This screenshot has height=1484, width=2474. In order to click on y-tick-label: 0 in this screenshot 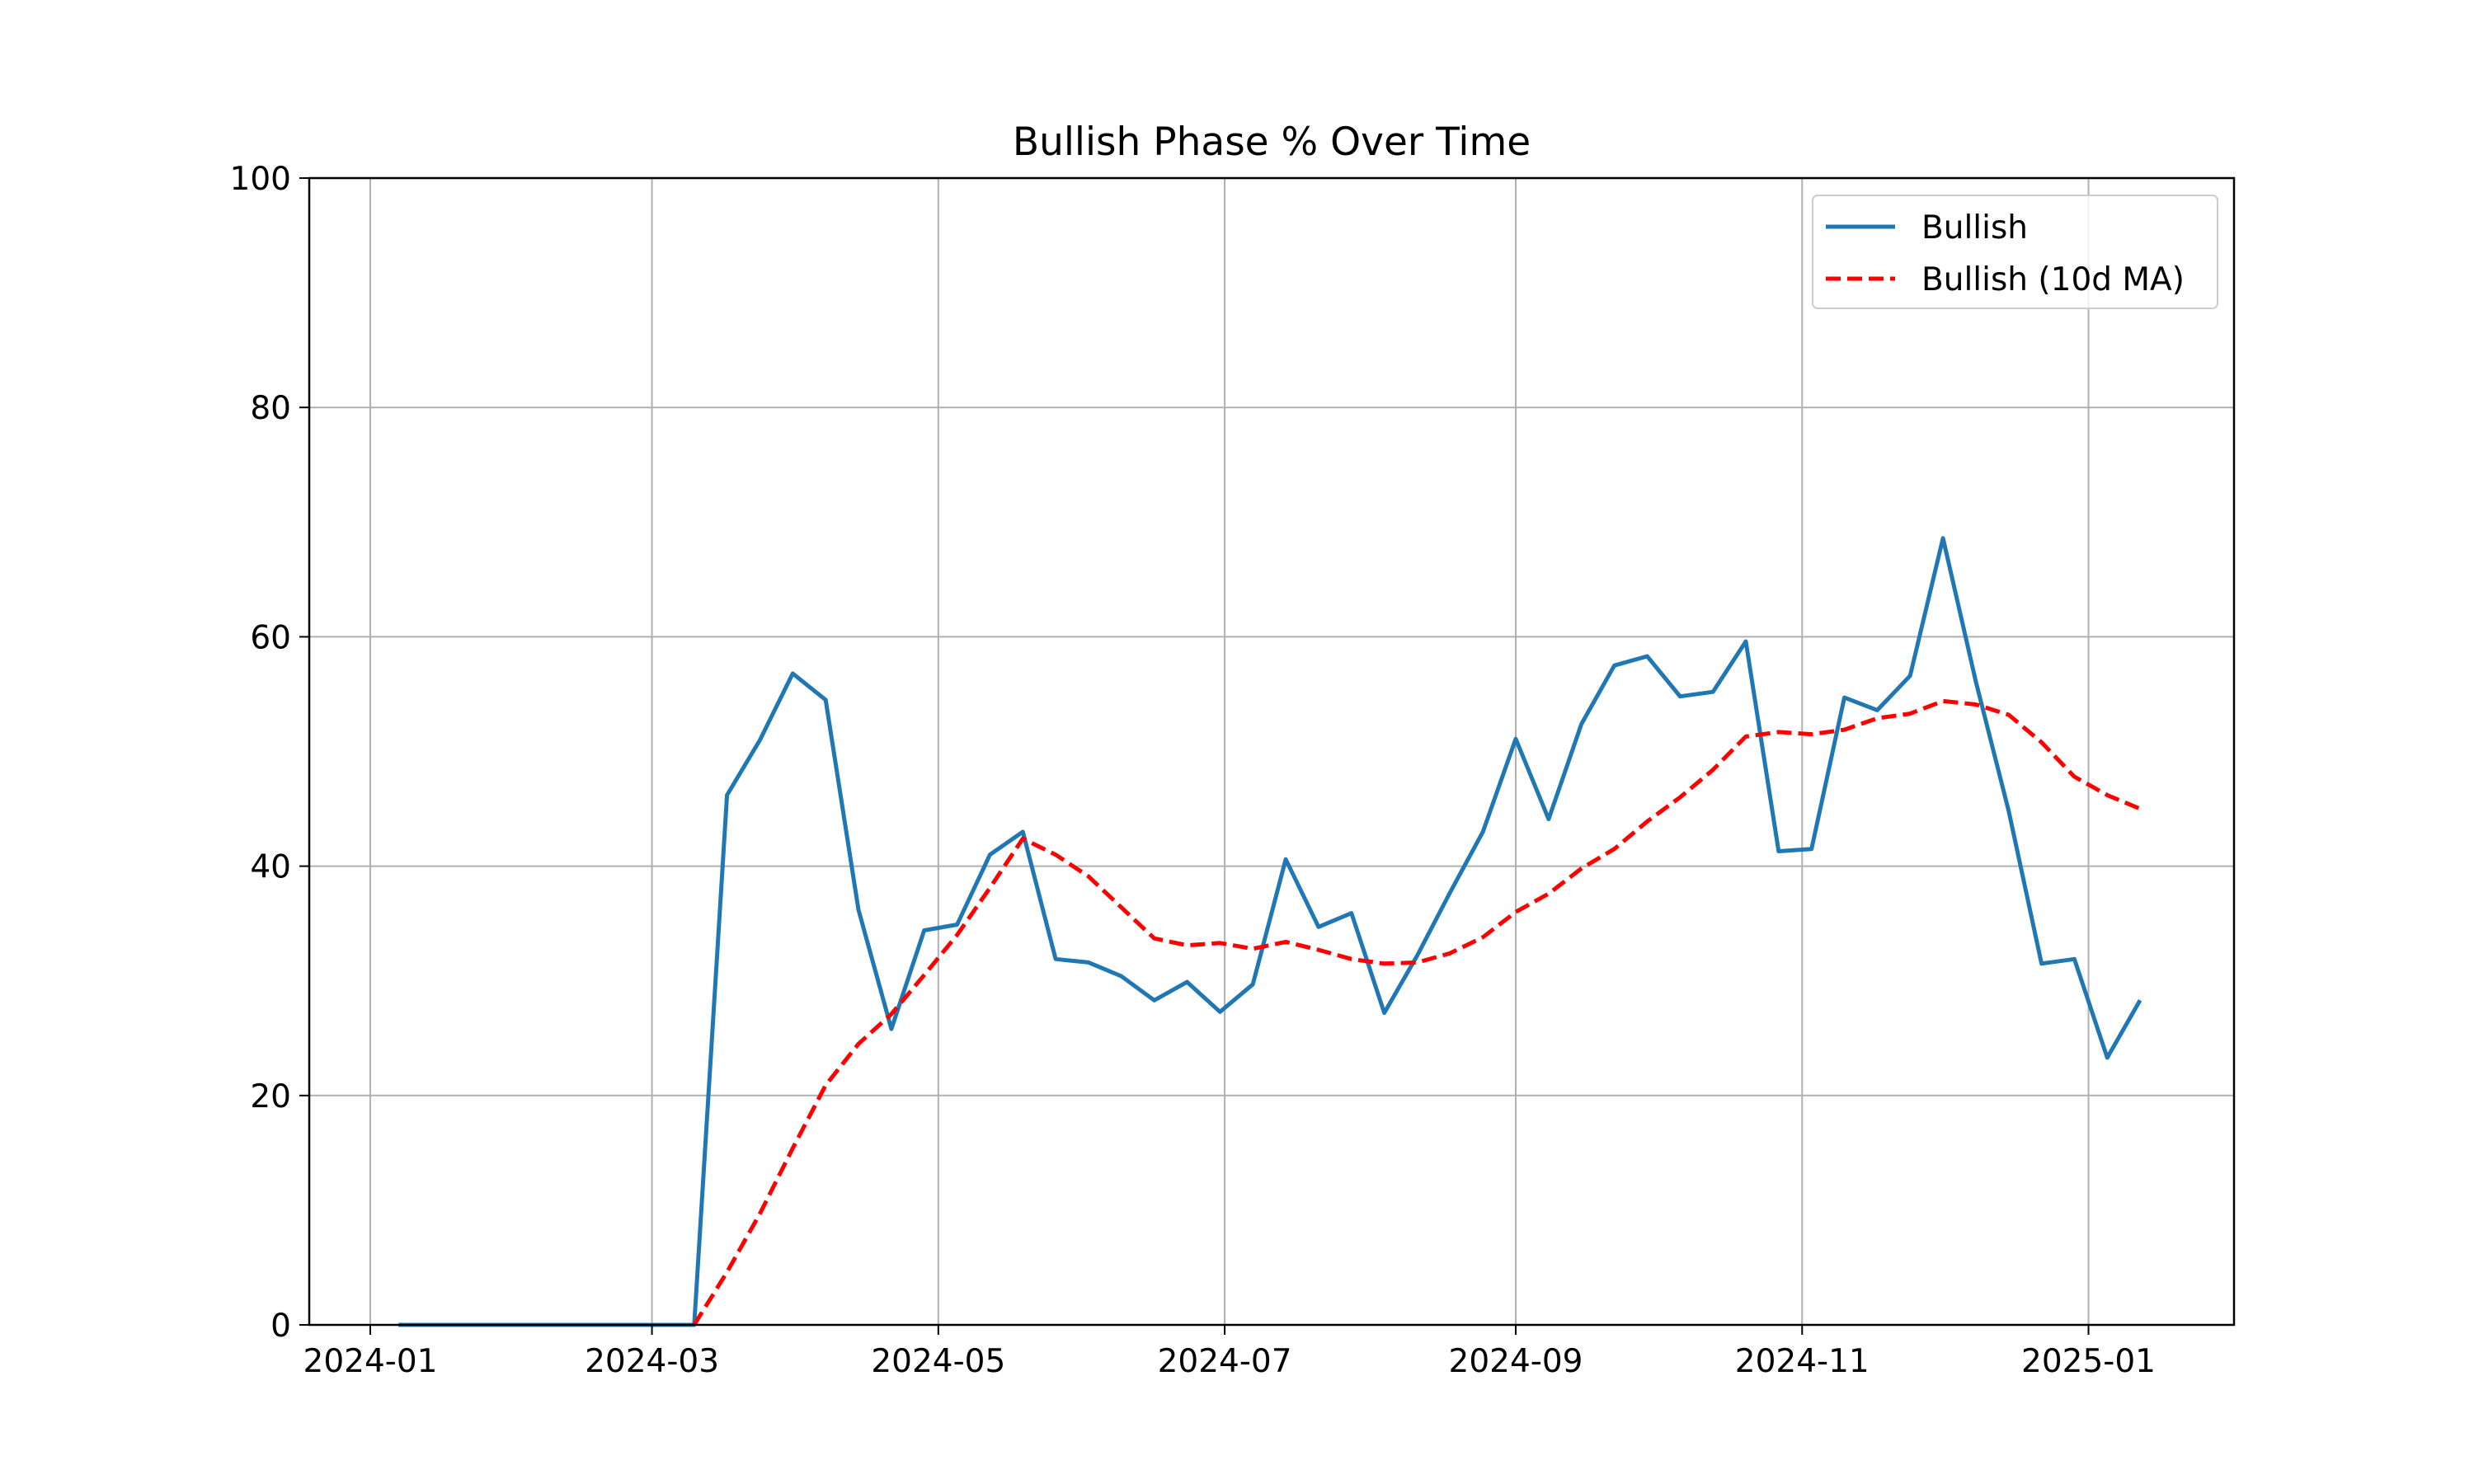, I will do `click(280, 1326)`.